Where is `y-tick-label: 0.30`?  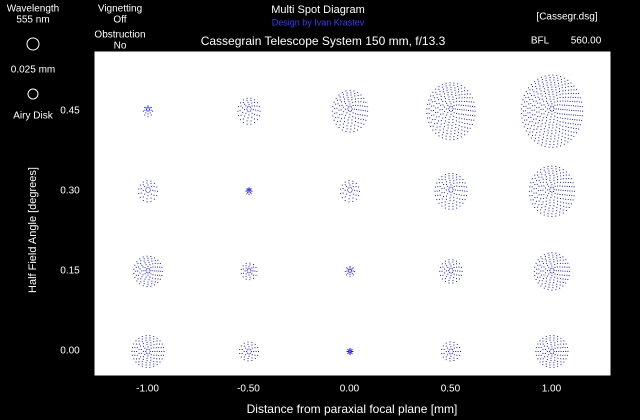
y-tick-label: 0.30 is located at coordinates (70, 190).